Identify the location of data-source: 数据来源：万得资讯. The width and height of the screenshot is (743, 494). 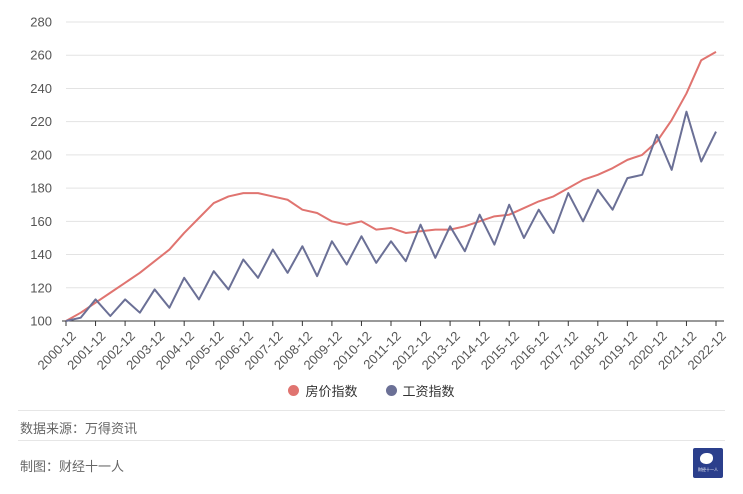
(79, 428).